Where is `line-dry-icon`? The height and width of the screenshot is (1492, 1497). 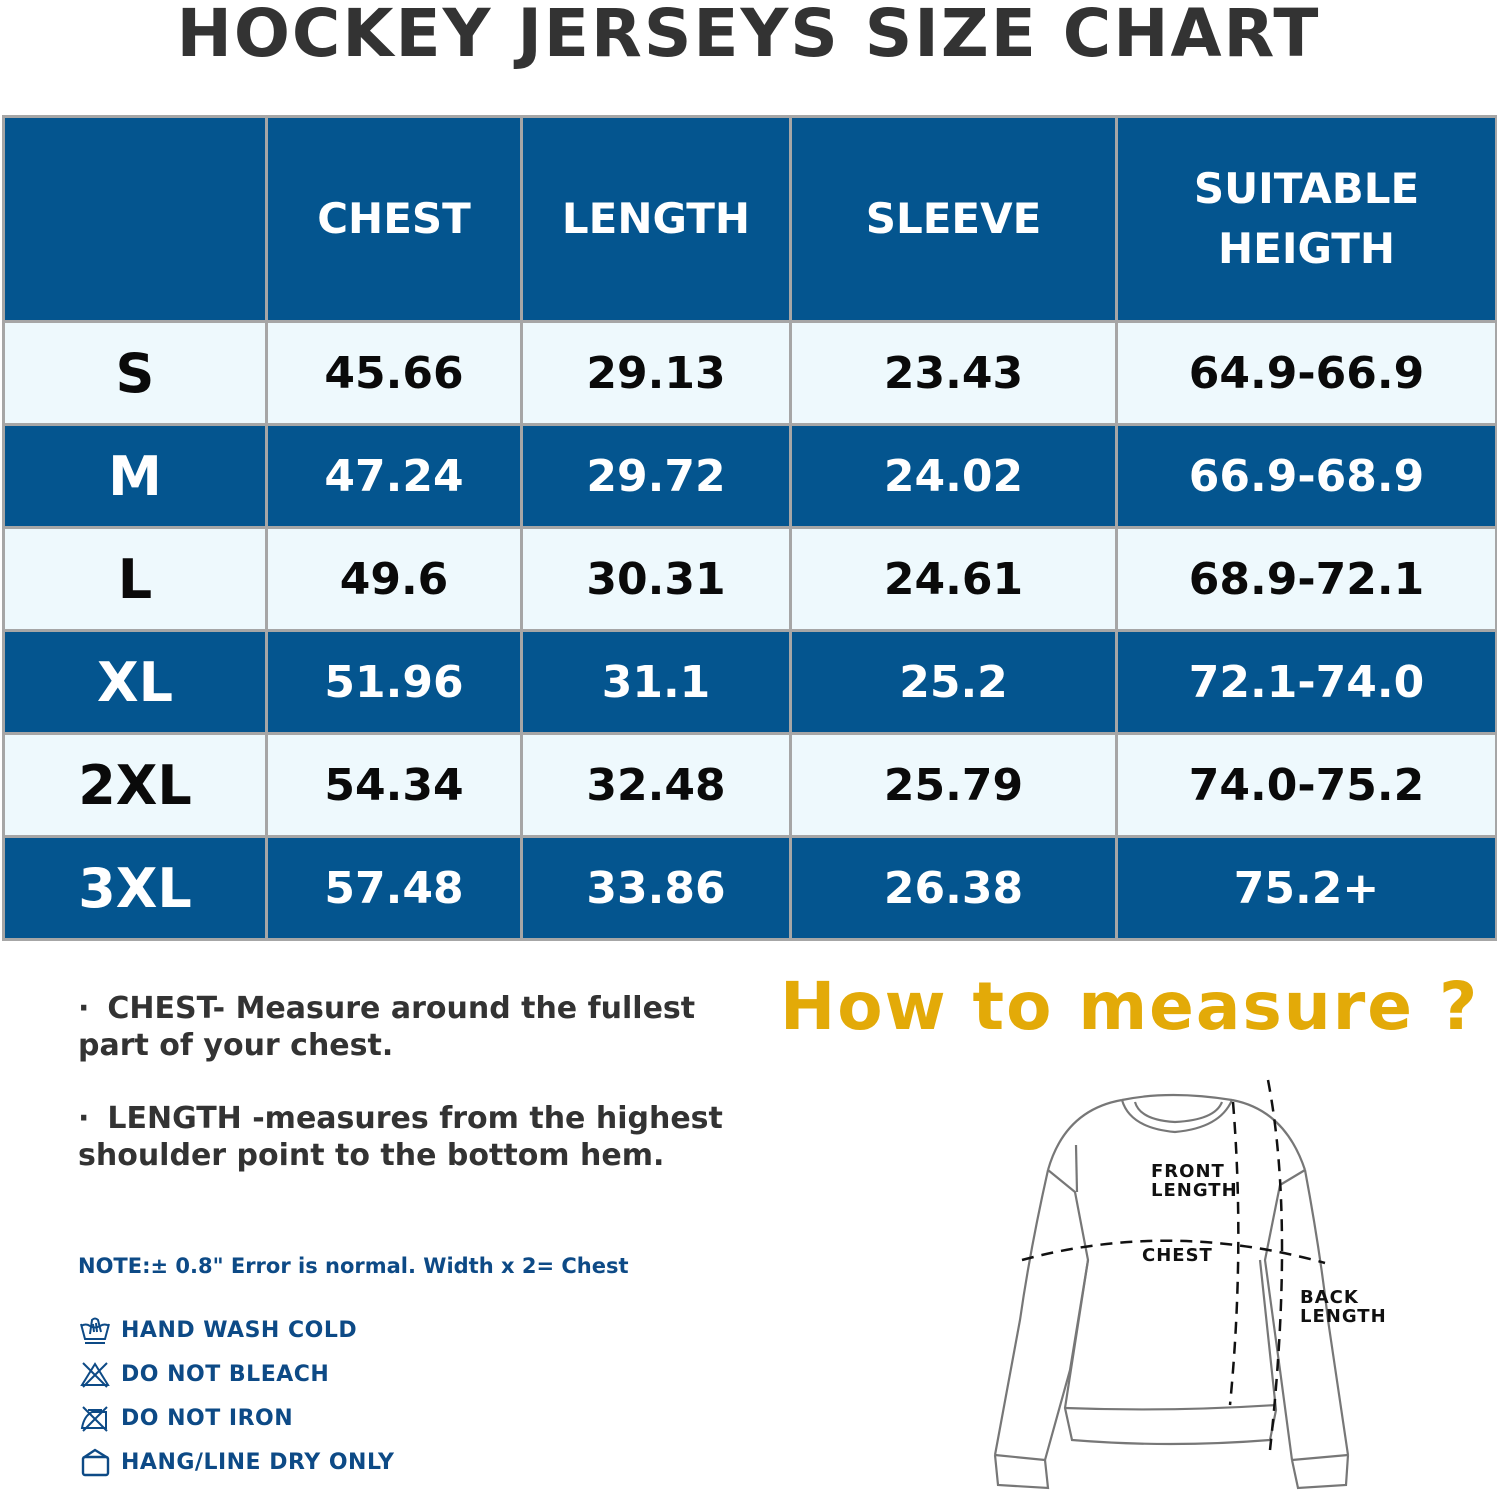
line-dry-icon is located at coordinates (95, 1462).